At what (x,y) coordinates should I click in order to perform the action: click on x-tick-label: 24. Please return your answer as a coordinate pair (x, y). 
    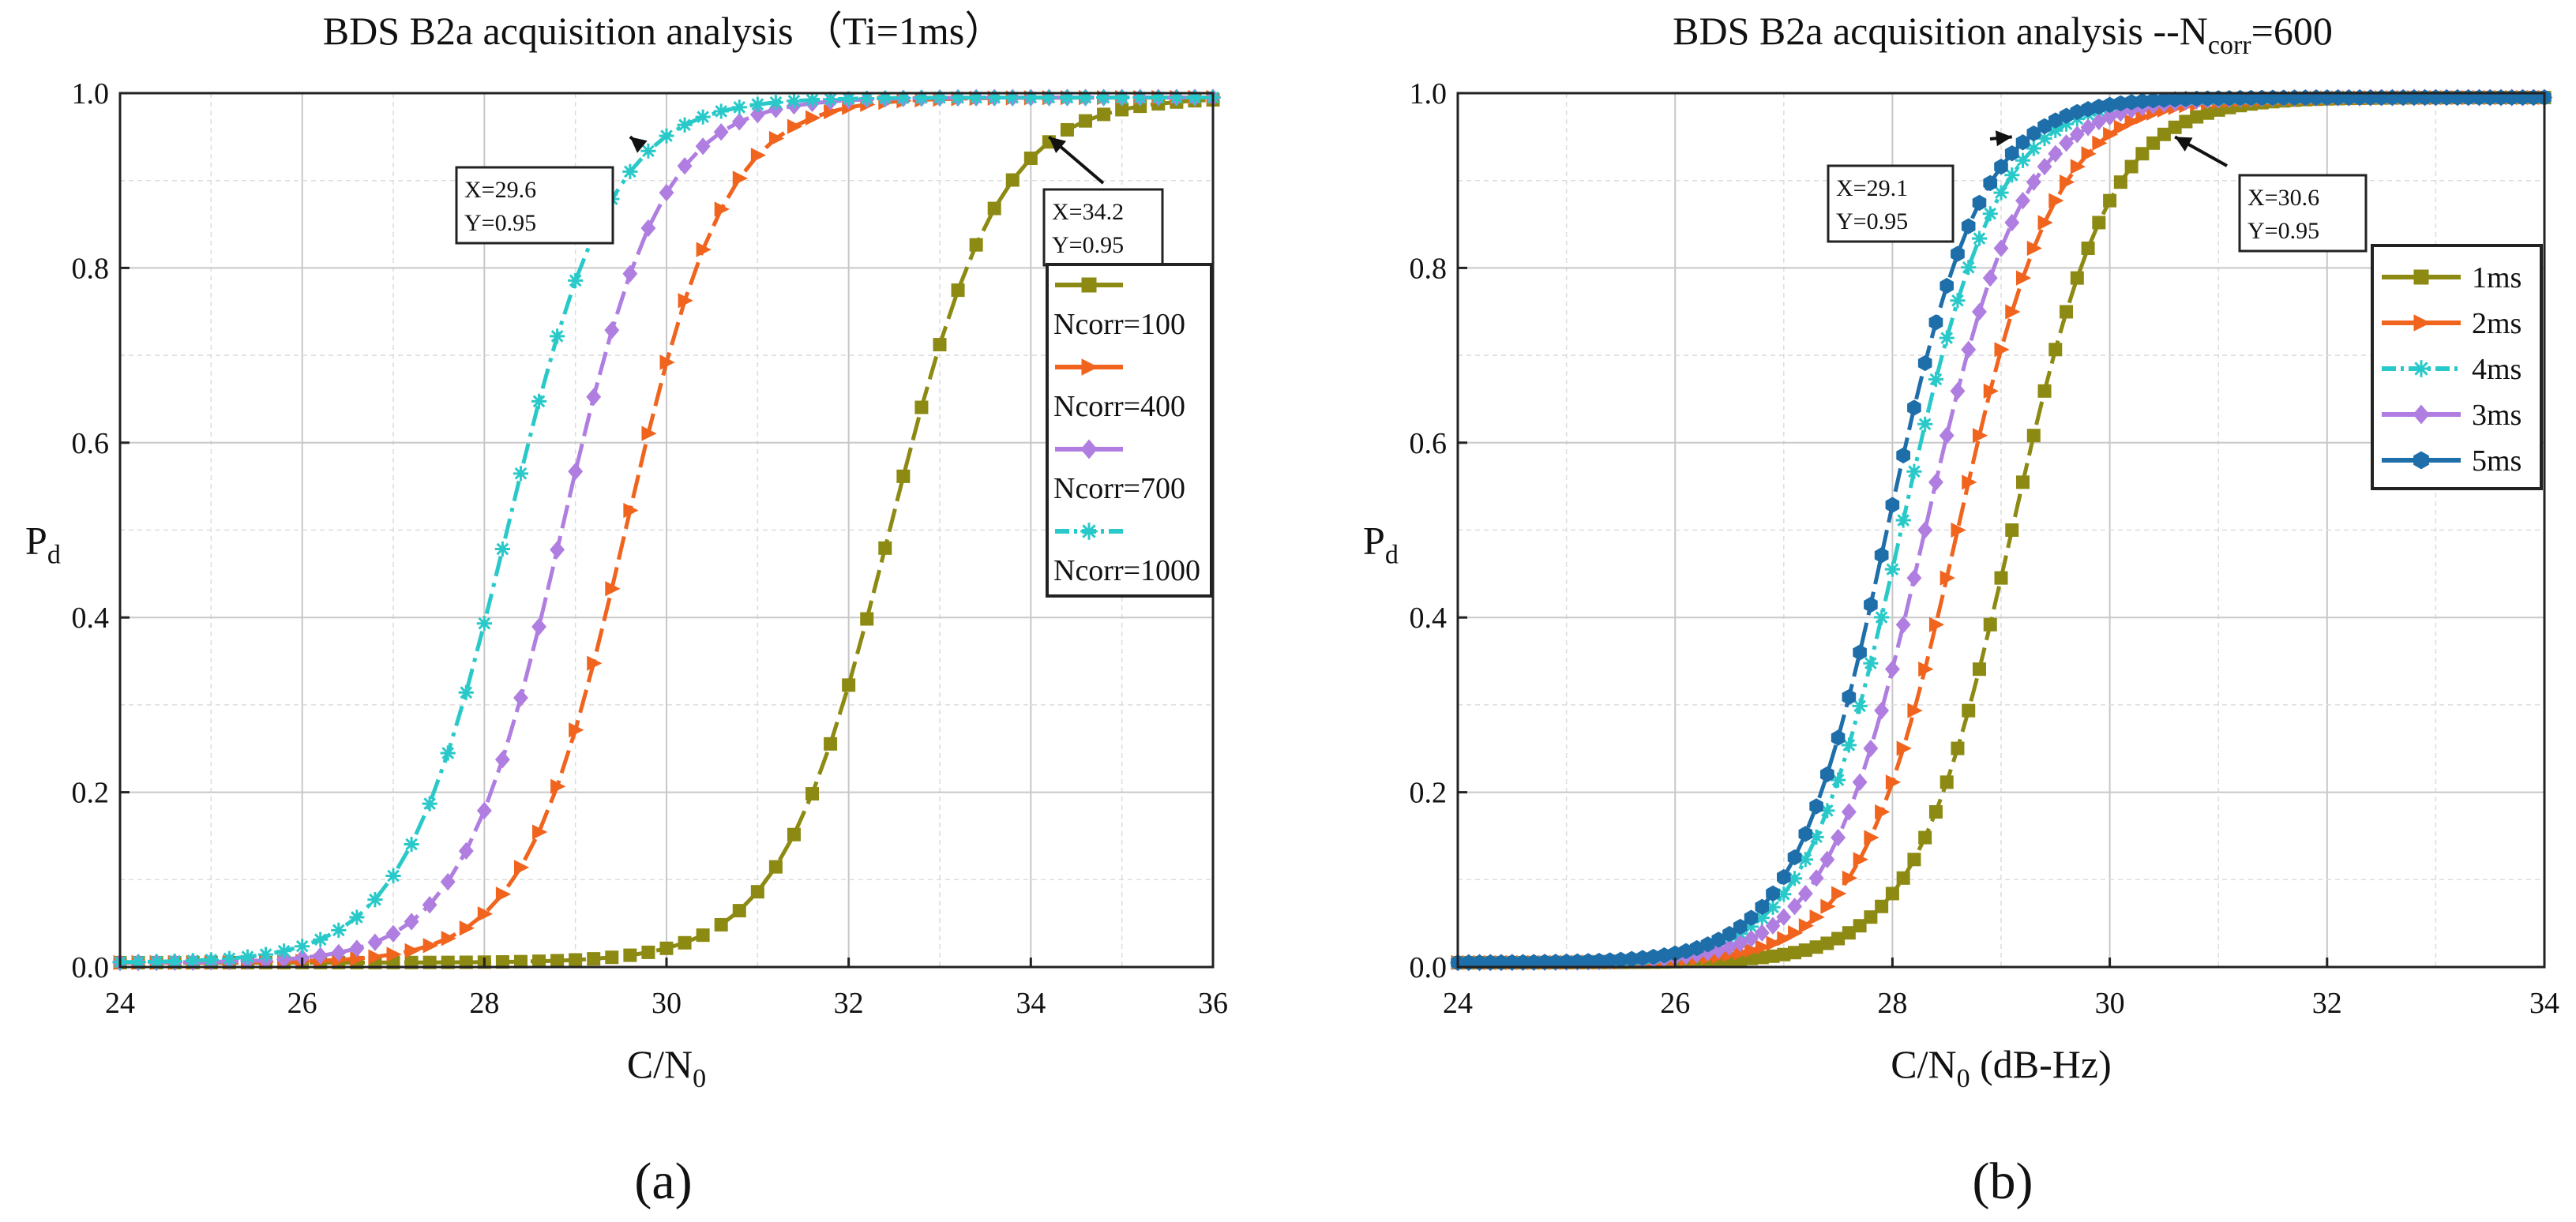
    Looking at the image, I should click on (120, 1004).